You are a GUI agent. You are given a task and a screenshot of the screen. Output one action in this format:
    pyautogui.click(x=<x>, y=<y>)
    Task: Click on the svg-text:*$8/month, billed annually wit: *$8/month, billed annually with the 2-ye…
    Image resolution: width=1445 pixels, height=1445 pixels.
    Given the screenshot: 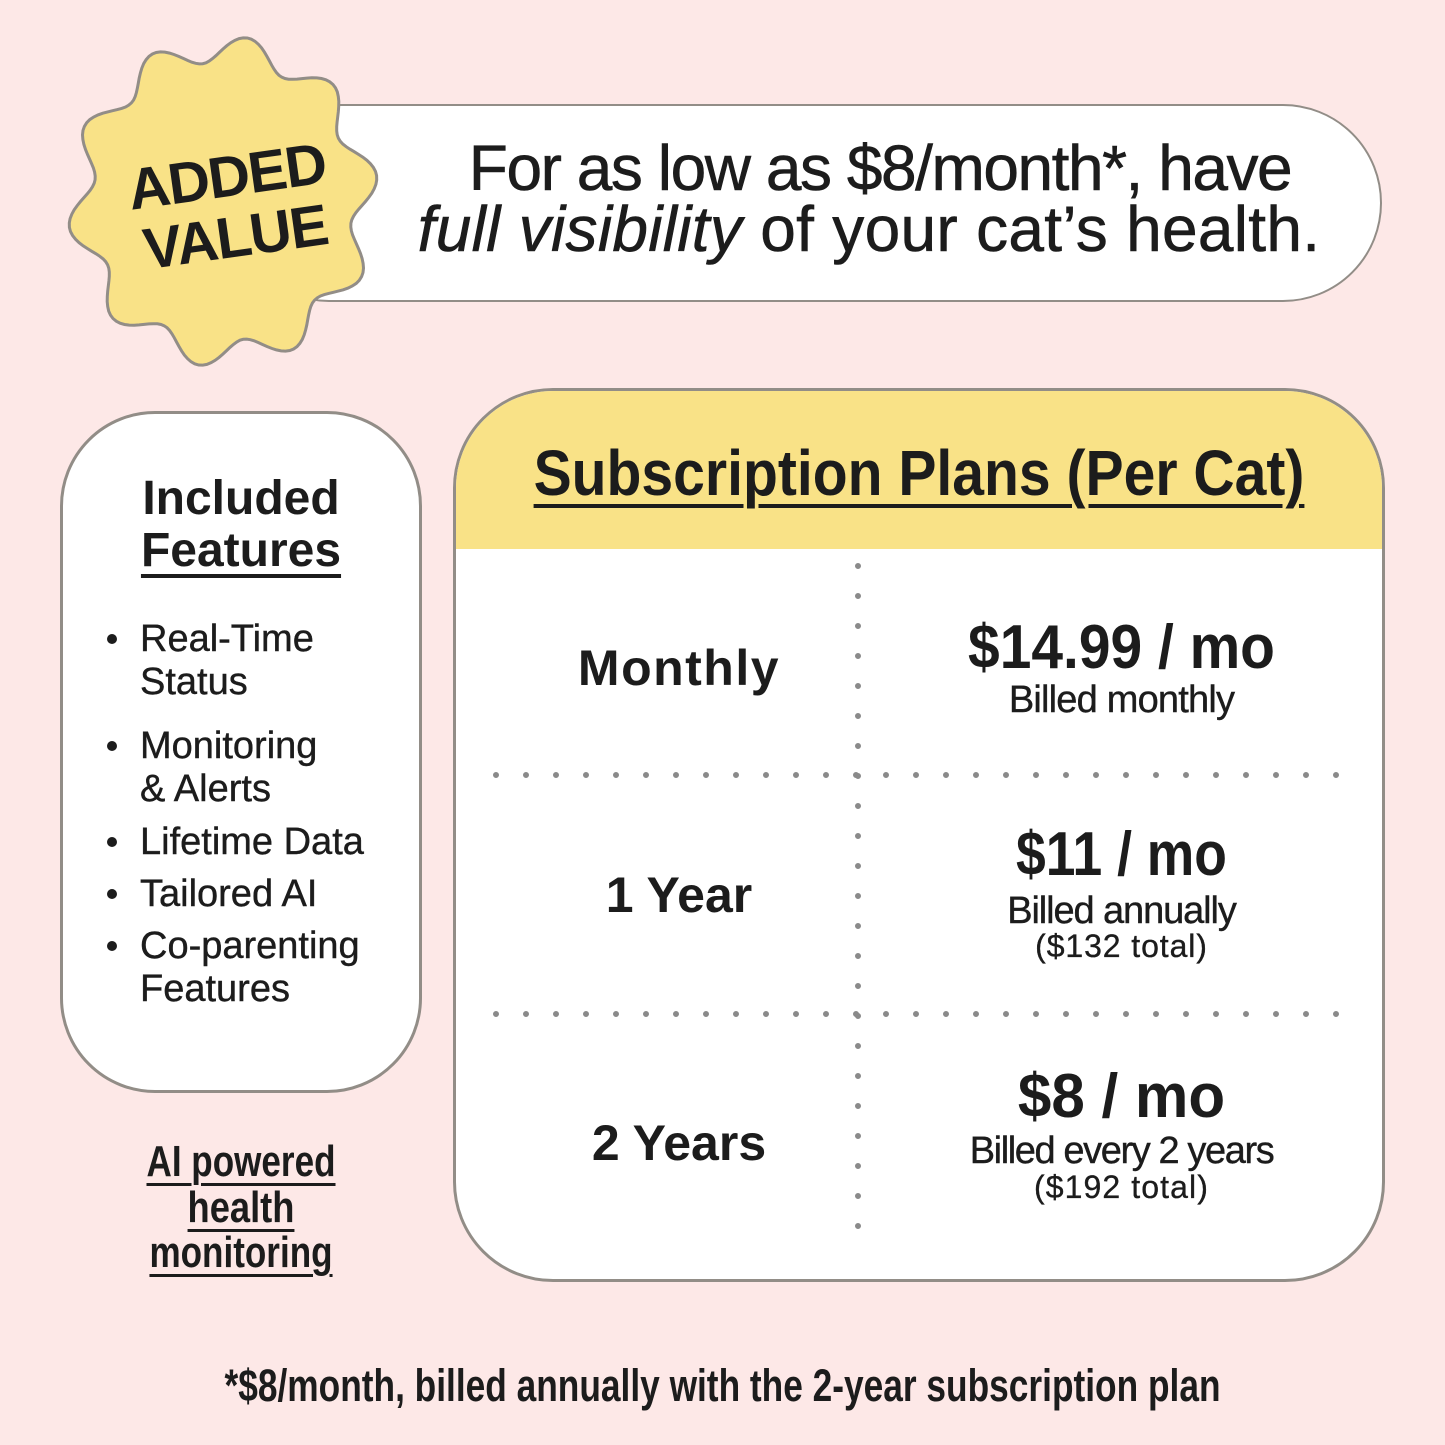 What is the action you would take?
    pyautogui.click(x=723, y=1385)
    